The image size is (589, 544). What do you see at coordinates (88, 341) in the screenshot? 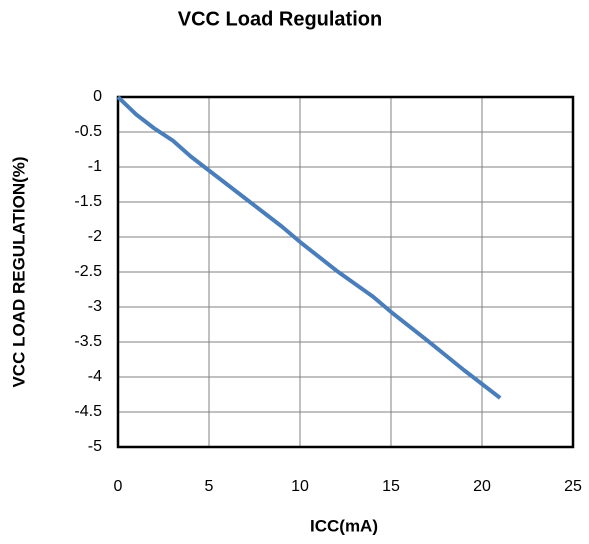
I see `y-tick-label: -3.5` at bounding box center [88, 341].